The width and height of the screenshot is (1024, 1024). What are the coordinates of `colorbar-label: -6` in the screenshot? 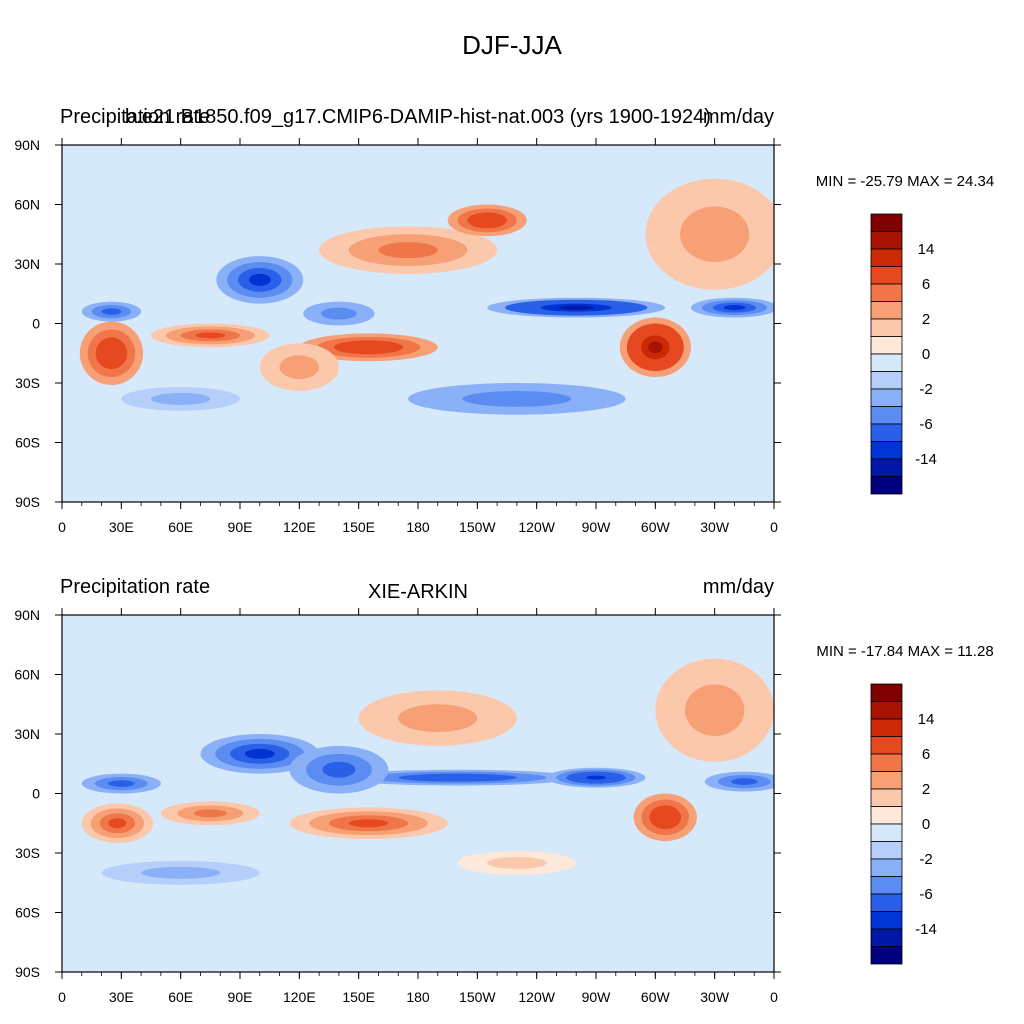 It's located at (925, 894).